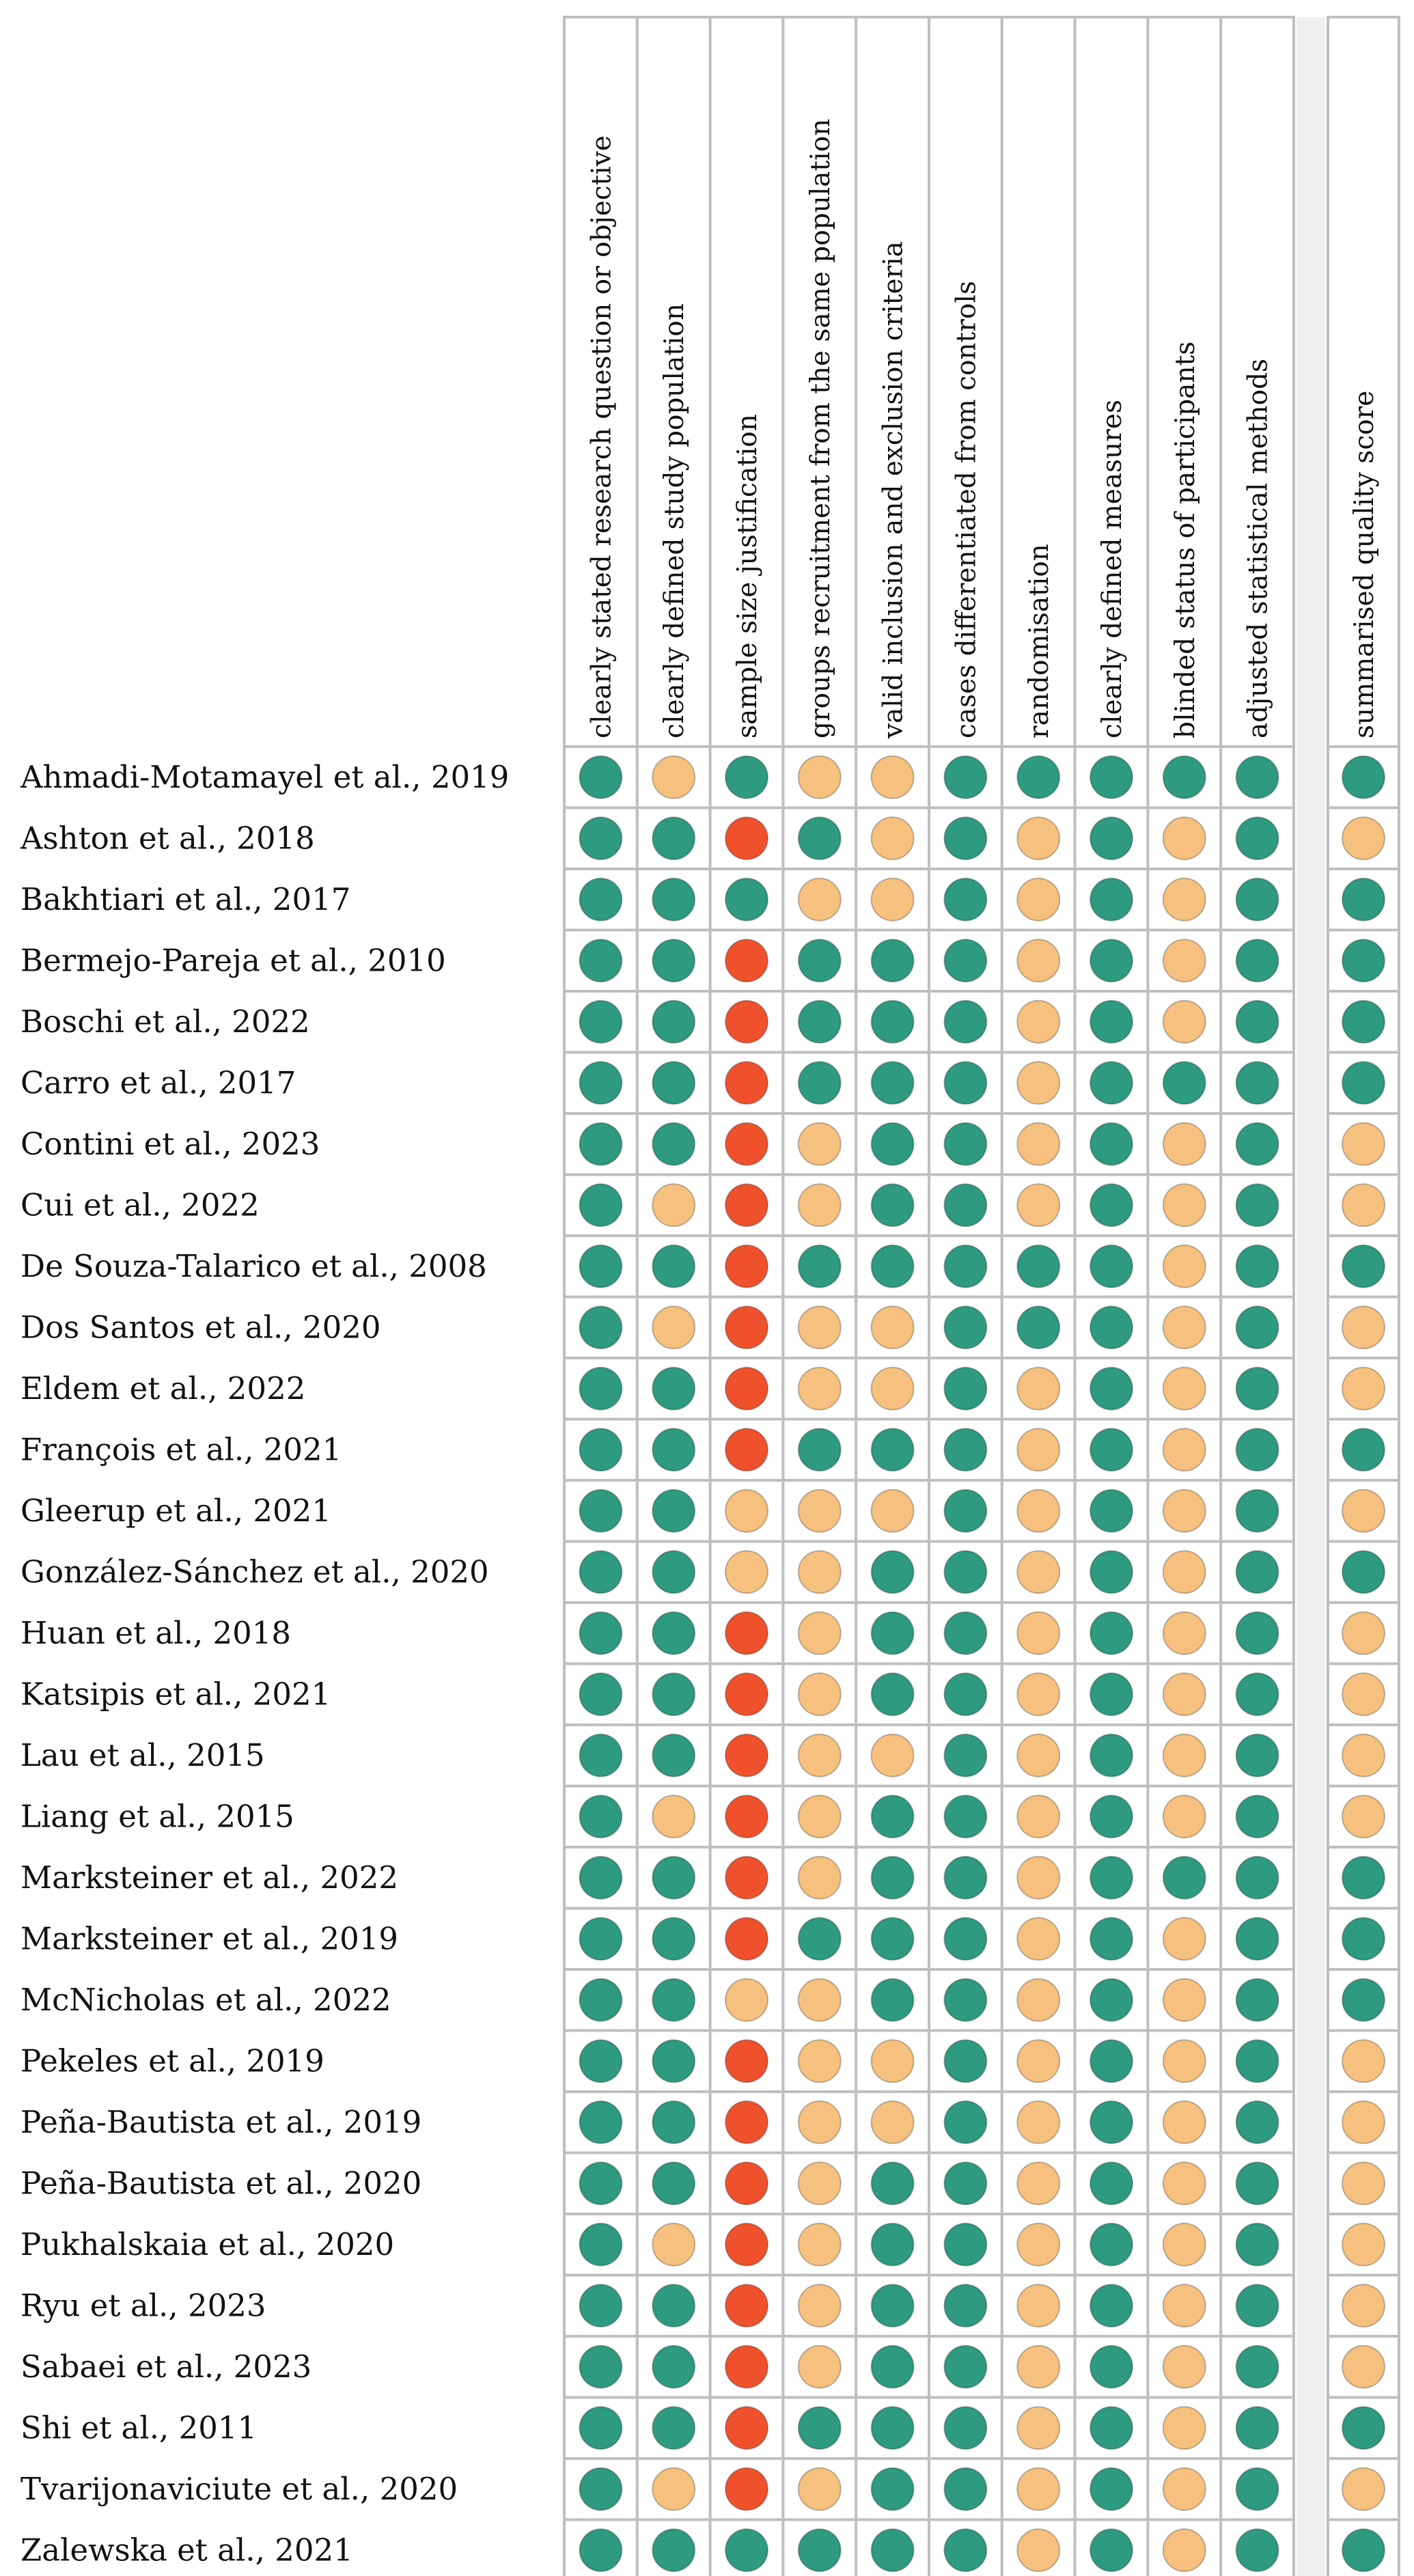 The width and height of the screenshot is (1414, 2576). I want to click on column-header-label: sample size justification, so click(747, 576).